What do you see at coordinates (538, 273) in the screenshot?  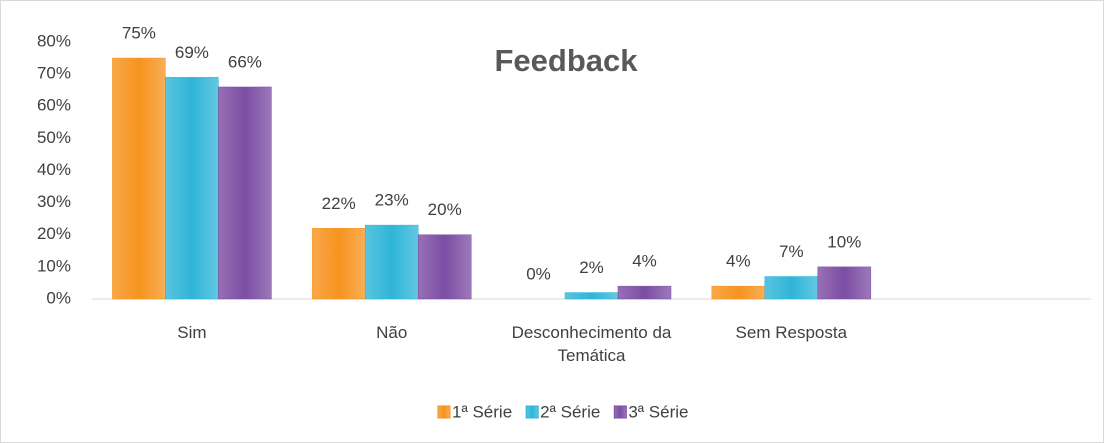 I see `data-label: 0%` at bounding box center [538, 273].